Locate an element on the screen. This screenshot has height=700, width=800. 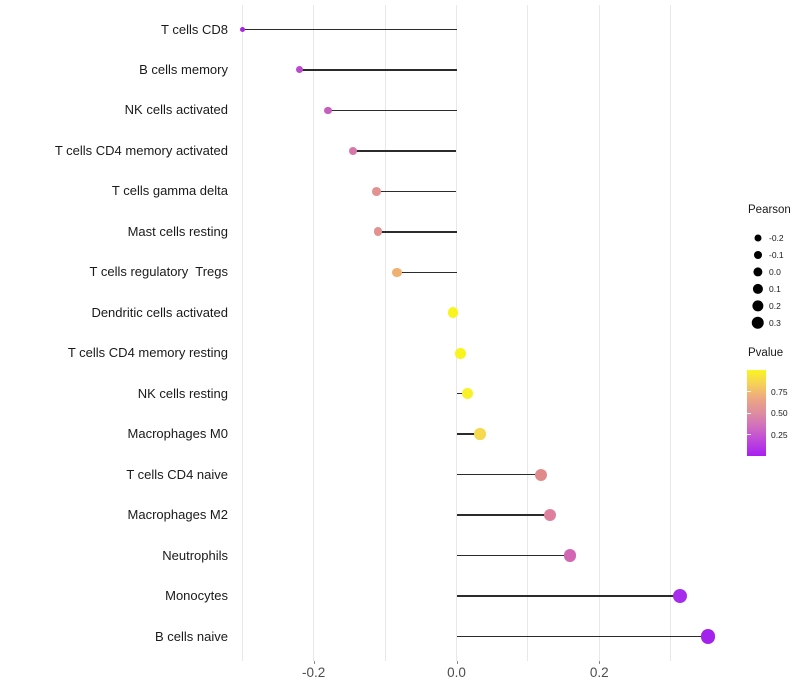
category-label: Dendritic cells activated is located at coordinates (159, 312).